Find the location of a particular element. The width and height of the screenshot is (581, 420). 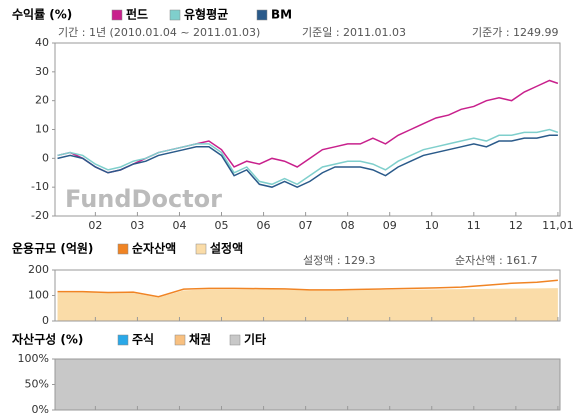

legend-label: BM is located at coordinates (281, 15).